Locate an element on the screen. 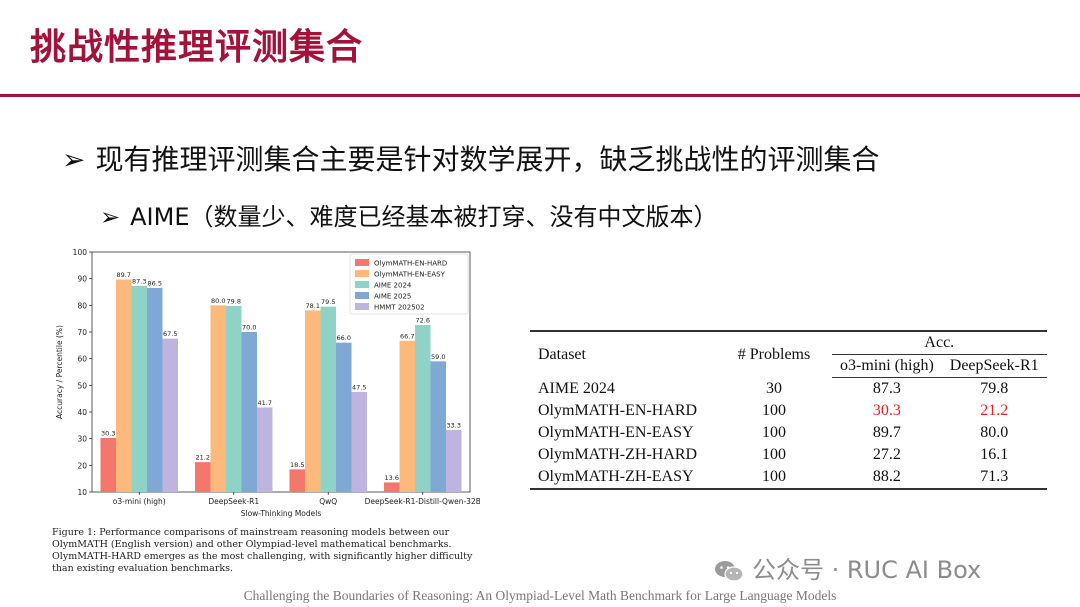  legend-label: OlymMATH-EN-EASY is located at coordinates (410, 275).